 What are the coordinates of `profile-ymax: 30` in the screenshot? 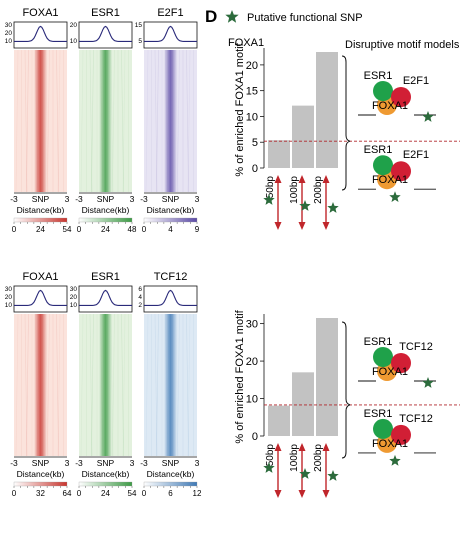 It's located at (9, 25).